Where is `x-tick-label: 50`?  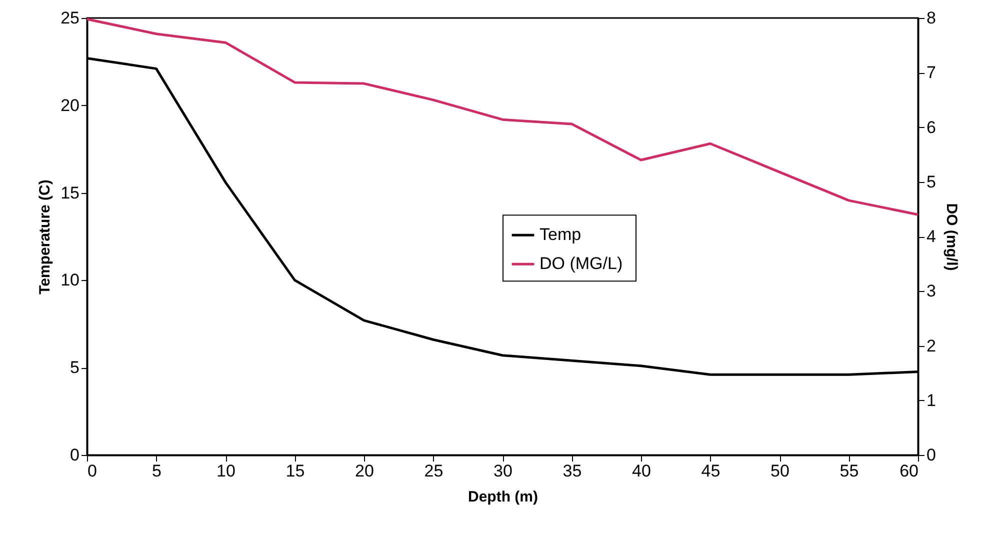
x-tick-label: 50 is located at coordinates (780, 471).